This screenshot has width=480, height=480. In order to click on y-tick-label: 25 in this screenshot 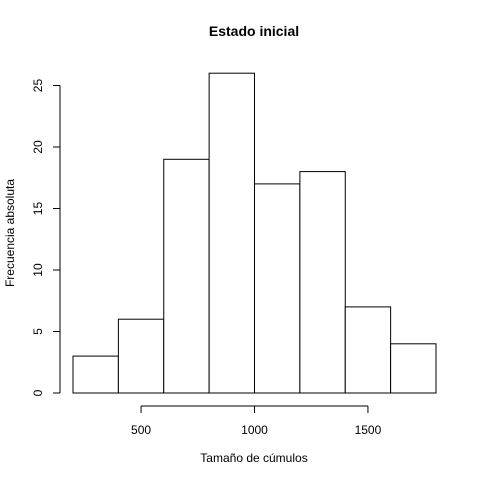, I will do `click(38, 86)`.